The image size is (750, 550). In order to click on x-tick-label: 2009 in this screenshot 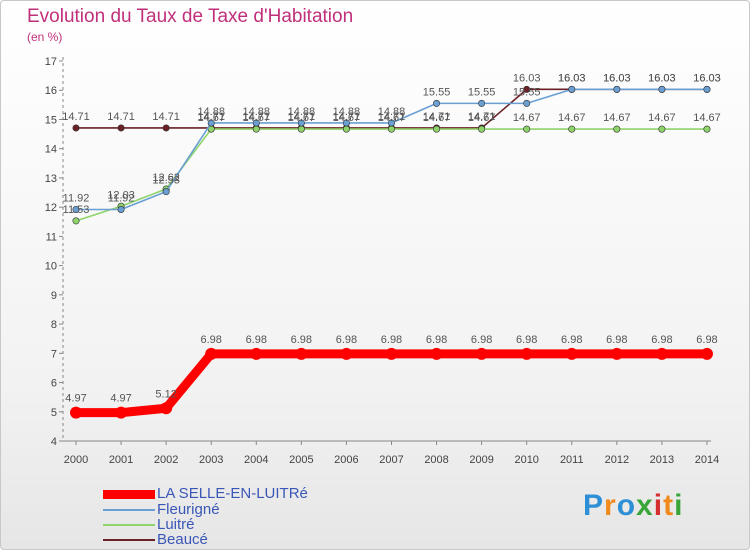, I will do `click(481, 460)`.